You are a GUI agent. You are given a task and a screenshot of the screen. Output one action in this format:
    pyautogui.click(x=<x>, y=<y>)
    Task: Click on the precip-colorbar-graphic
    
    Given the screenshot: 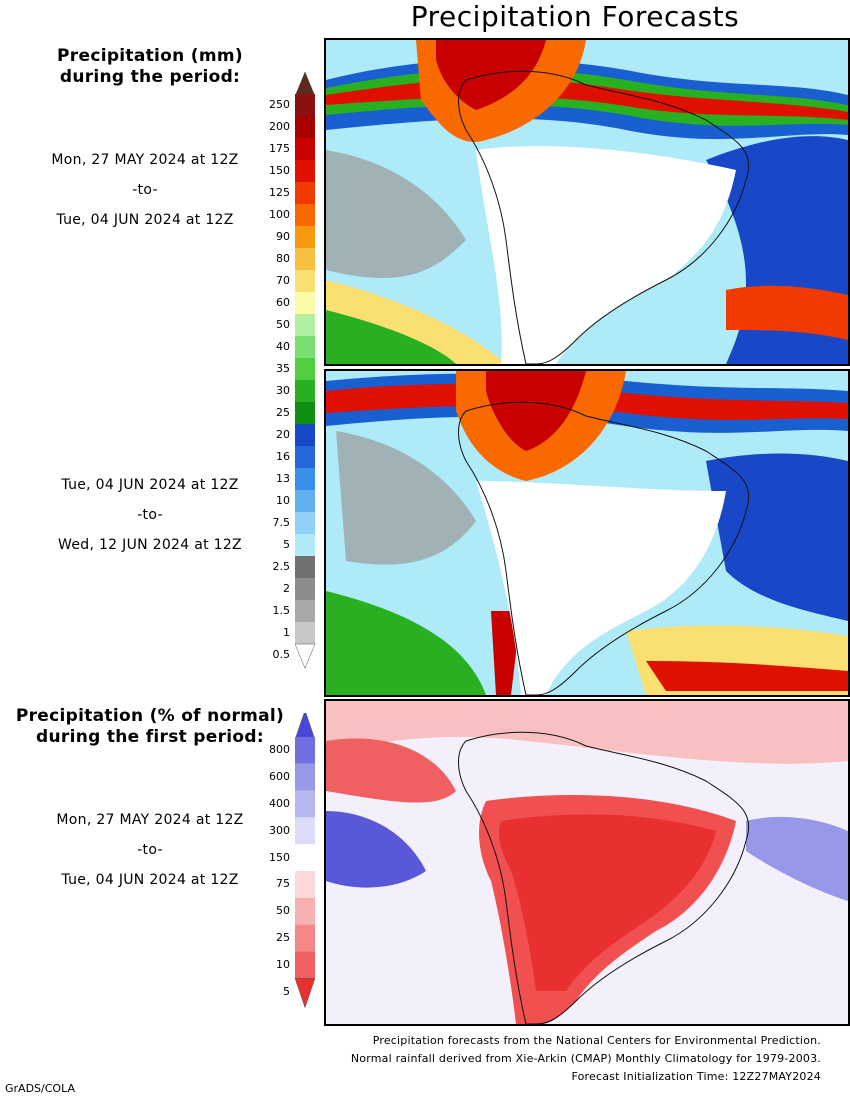 What is the action you would take?
    pyautogui.click(x=305, y=370)
    